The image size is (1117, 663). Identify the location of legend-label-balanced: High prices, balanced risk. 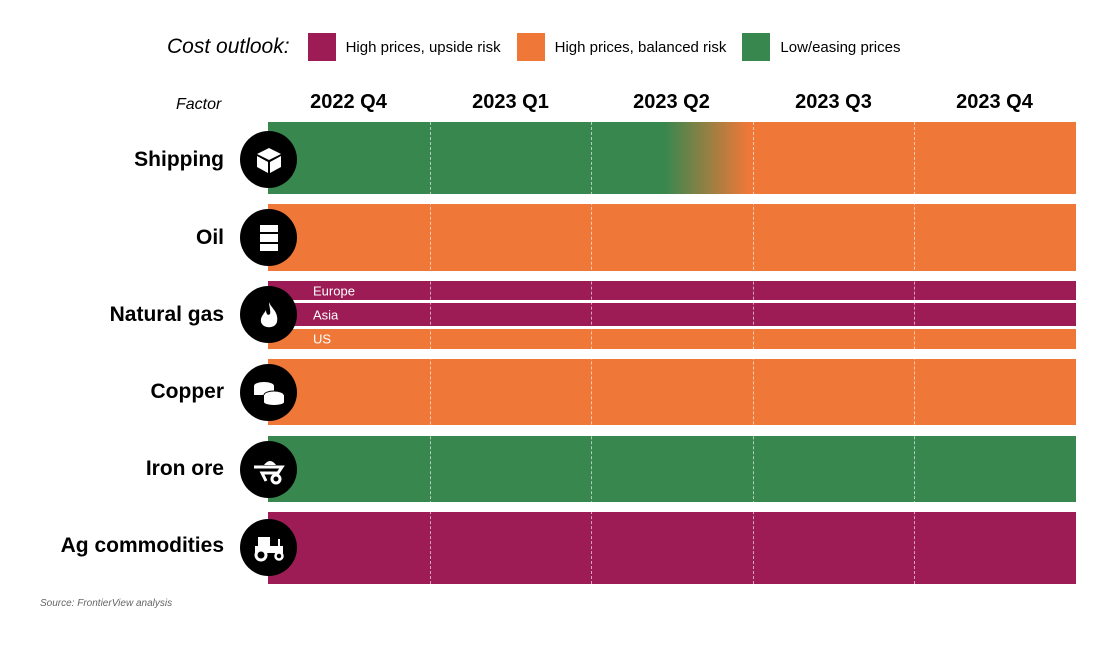
(640, 47).